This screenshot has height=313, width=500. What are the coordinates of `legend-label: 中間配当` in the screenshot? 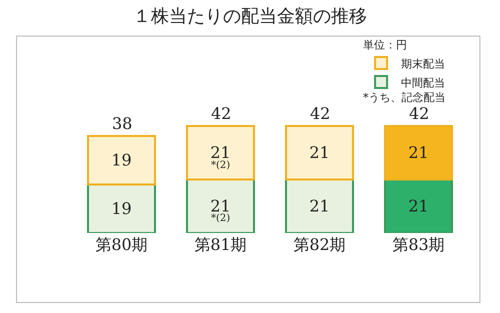 It's located at (423, 83).